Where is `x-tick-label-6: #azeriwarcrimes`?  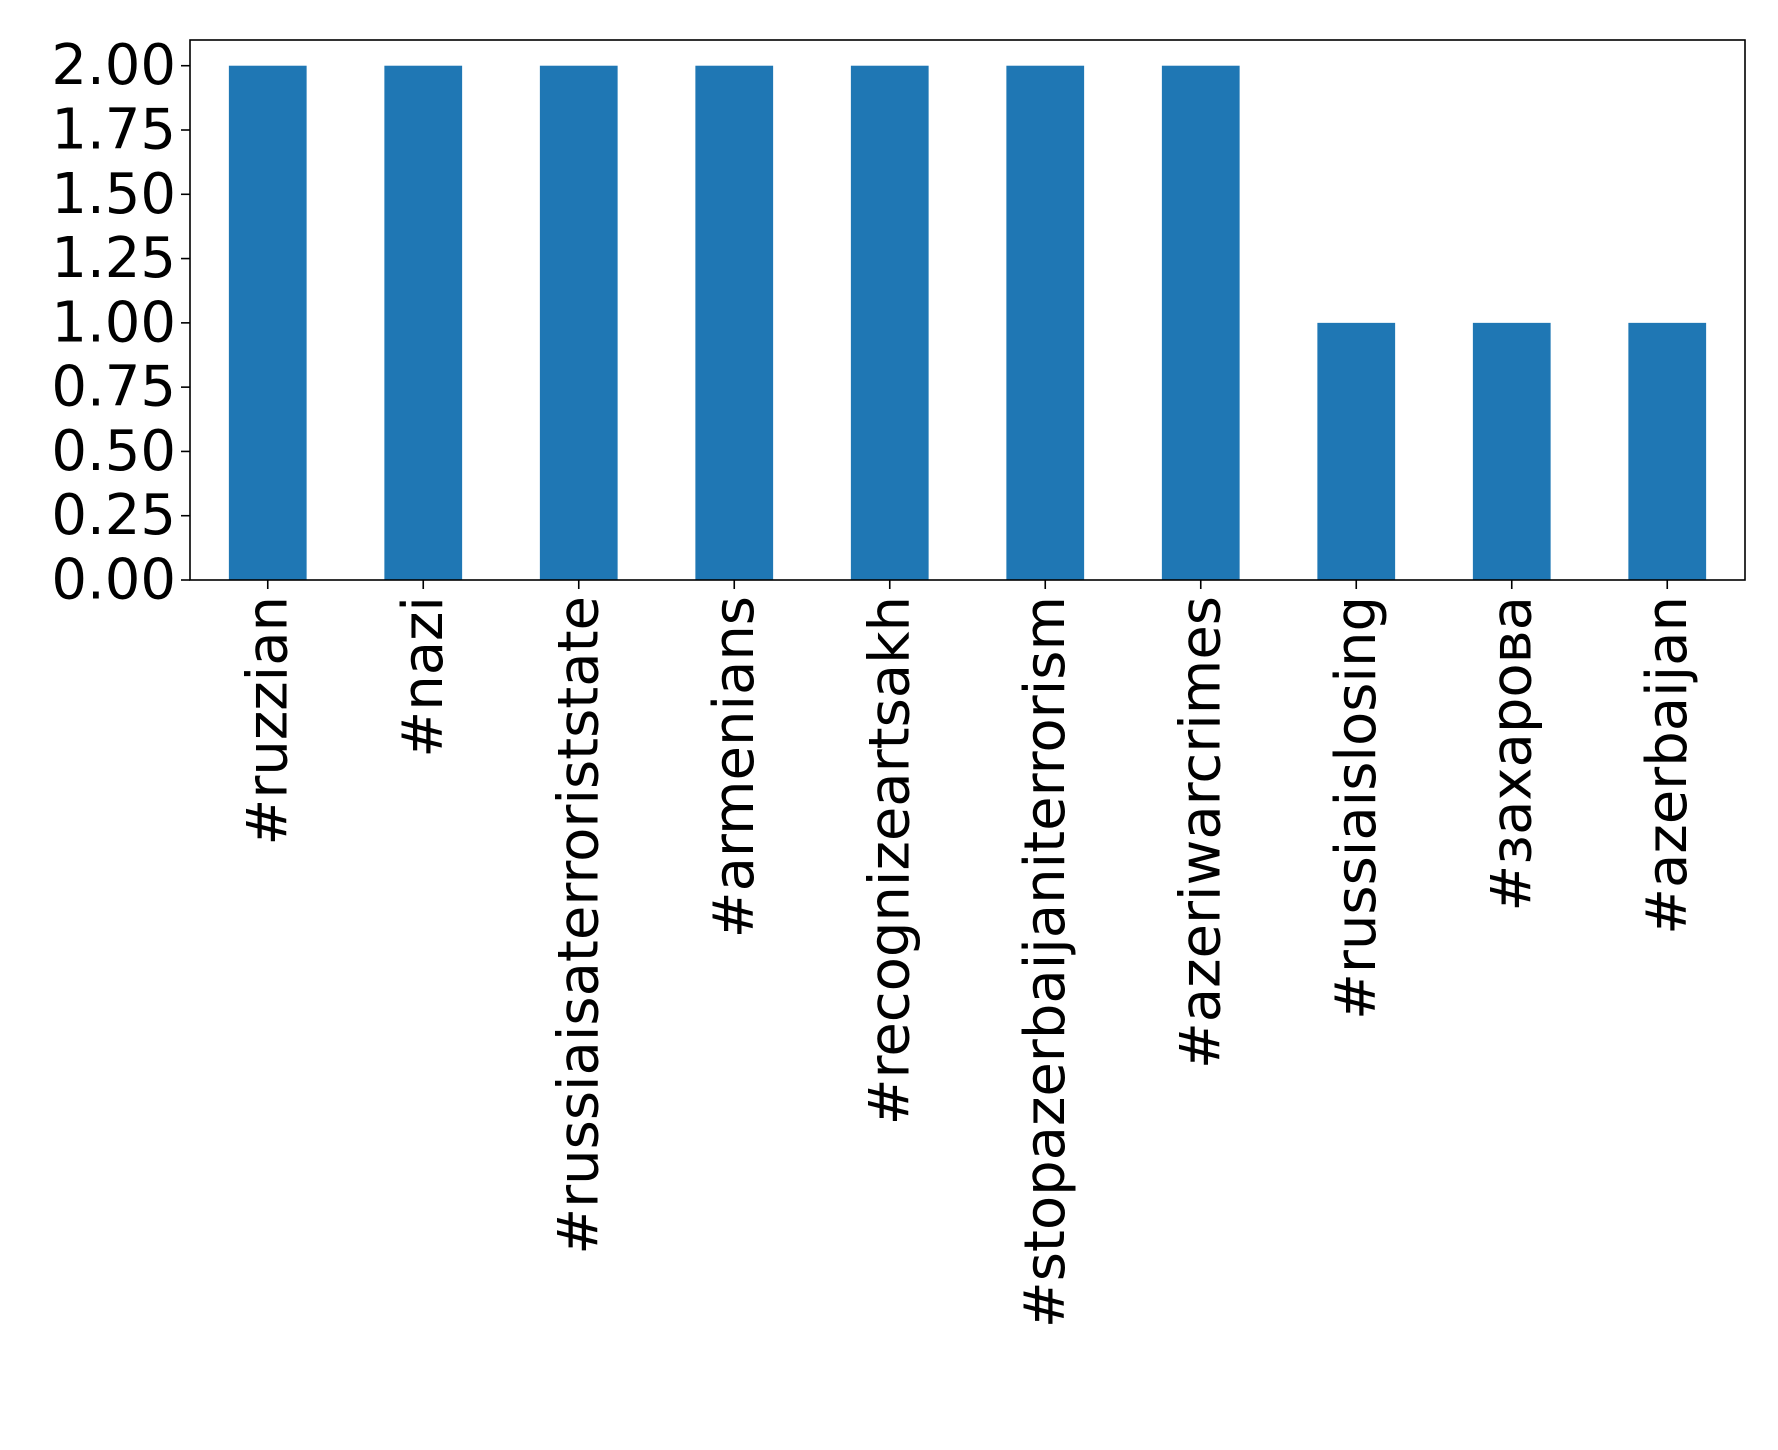
x-tick-label-6: #azeriwarcrimes is located at coordinates (1200, 832).